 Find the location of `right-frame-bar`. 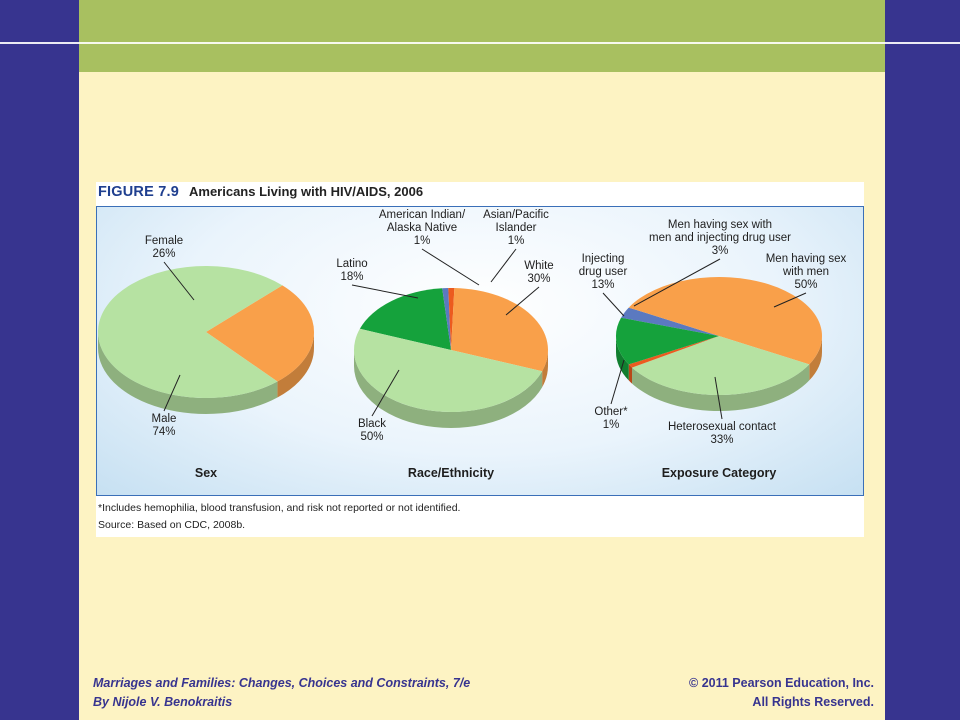

right-frame-bar is located at coordinates (922, 360).